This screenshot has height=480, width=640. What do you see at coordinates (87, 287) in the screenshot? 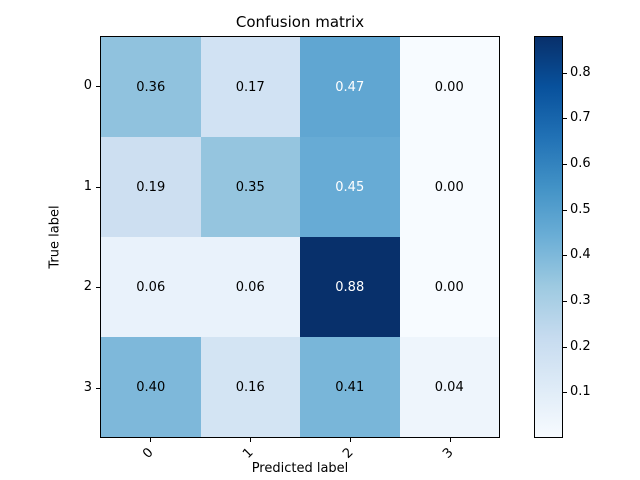
I see `y-tick-label: 2` at bounding box center [87, 287].